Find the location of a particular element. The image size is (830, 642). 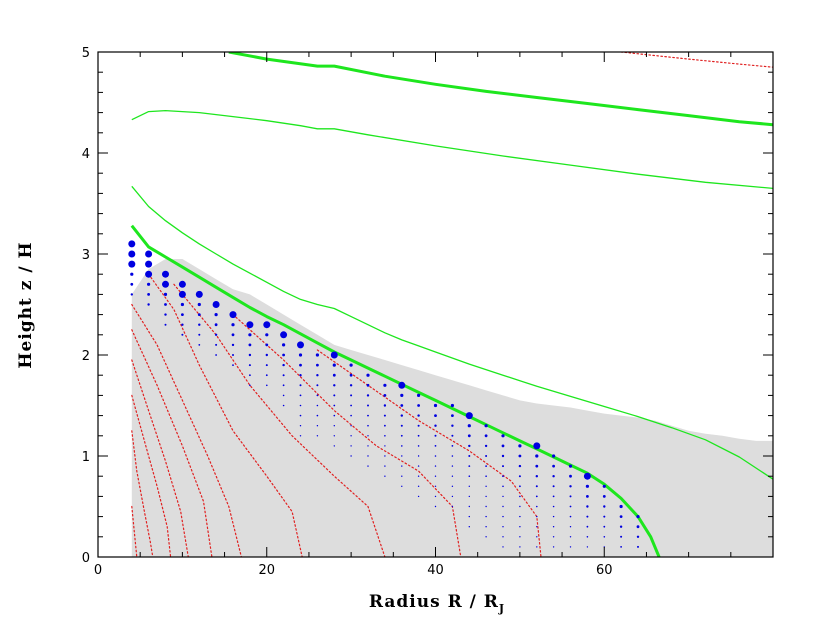

y-tick-label: 1 is located at coordinates (86, 457).